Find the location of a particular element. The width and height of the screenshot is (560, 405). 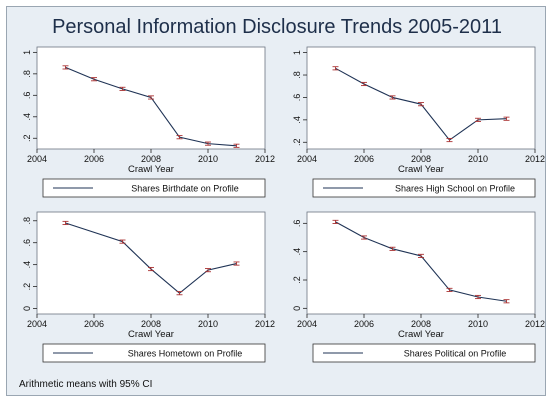

legend-label: Shares Hometown on Profile is located at coordinates (185, 354).